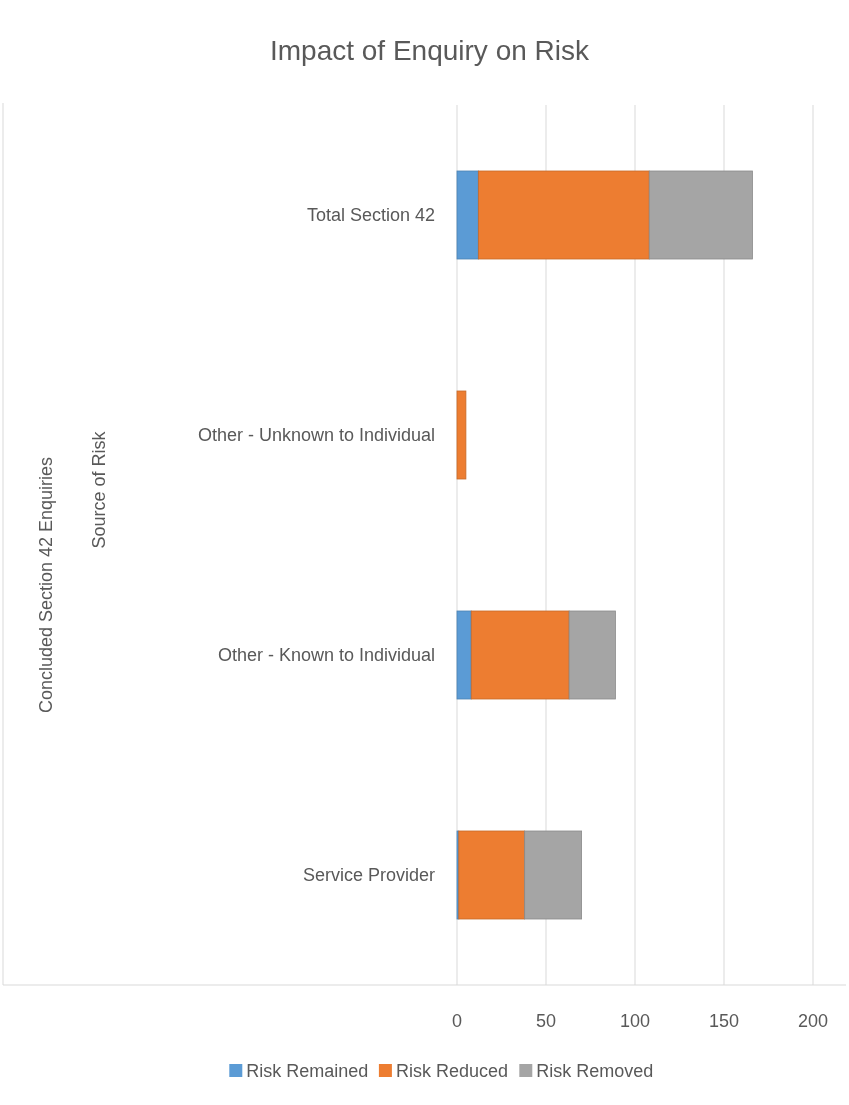 The height and width of the screenshot is (1105, 849). I want to click on x-tick-label: 50, so click(546, 1021).